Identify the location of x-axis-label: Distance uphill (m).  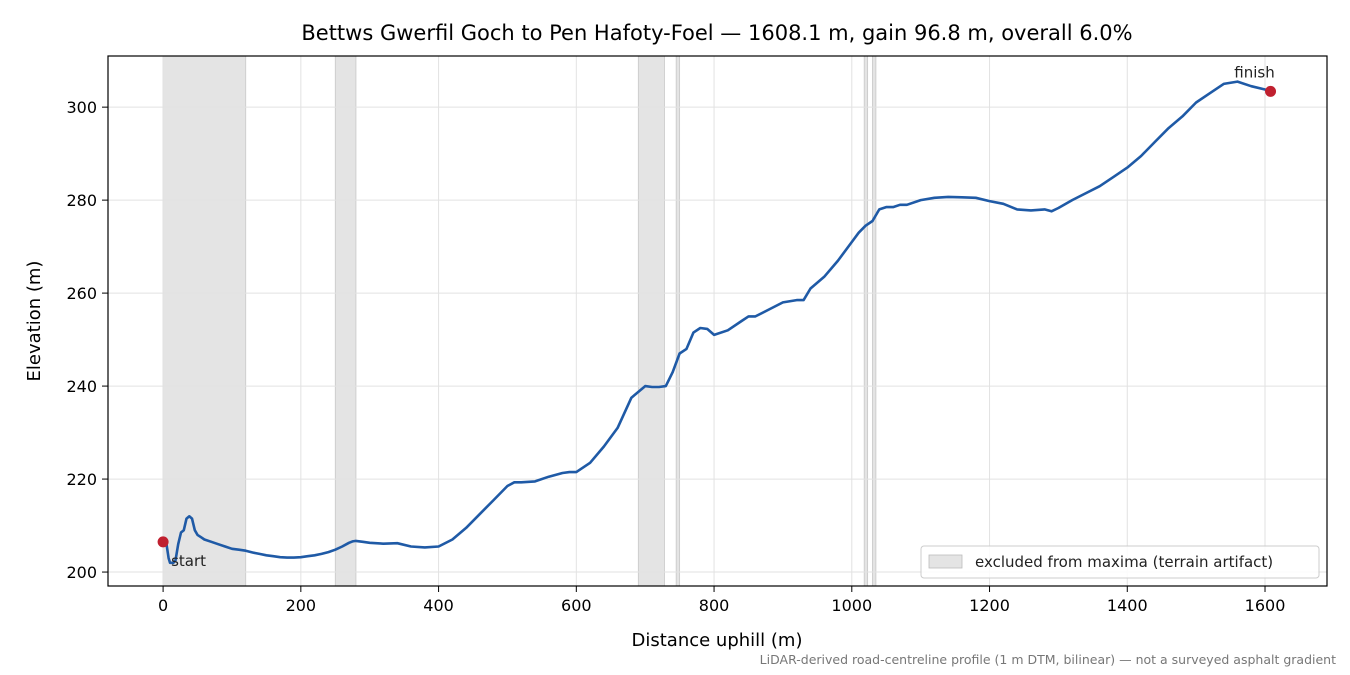
(717, 640).